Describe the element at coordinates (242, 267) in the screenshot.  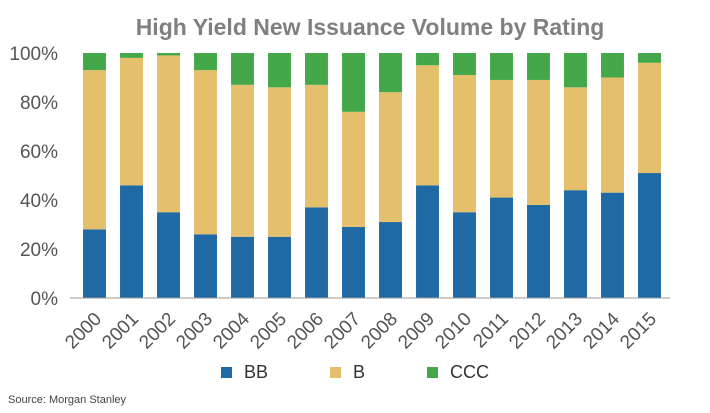
I see `bar-bb-2004` at that location.